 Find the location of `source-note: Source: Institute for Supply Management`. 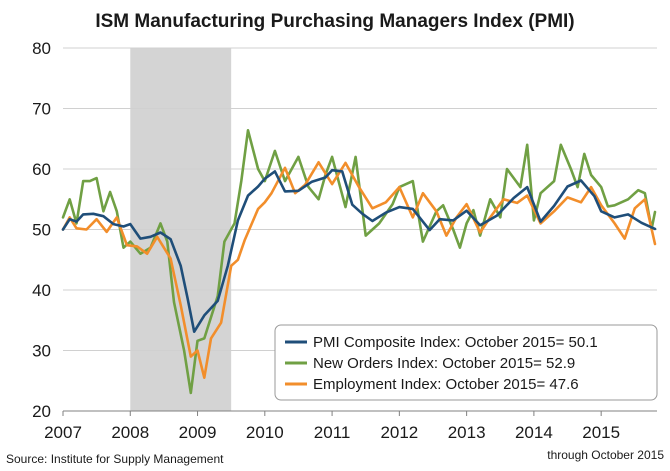

source-note: Source: Institute for Supply Management is located at coordinates (115, 459).